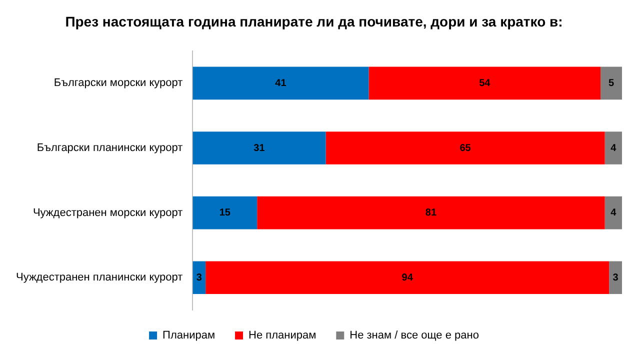 The image size is (640, 355). I want to click on data-label: 41, so click(281, 83).